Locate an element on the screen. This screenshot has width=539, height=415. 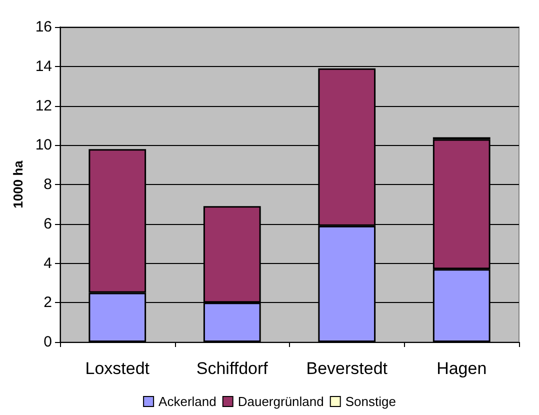
x-tick-label: Beverstedt is located at coordinates (347, 368).